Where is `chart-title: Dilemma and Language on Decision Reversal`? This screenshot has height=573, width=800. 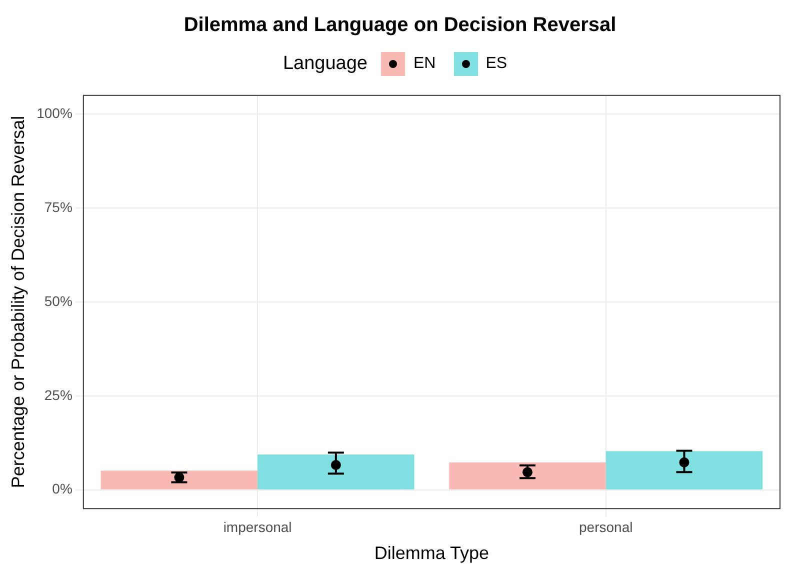
chart-title: Dilemma and Language on Decision Reversal is located at coordinates (400, 25).